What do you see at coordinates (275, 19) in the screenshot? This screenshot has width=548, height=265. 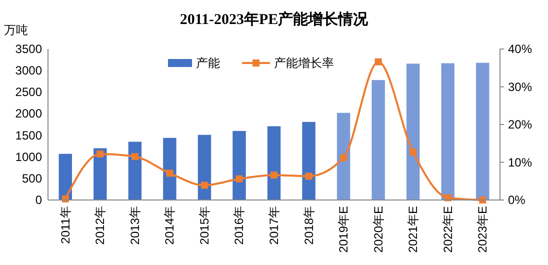 I see `chart-title: 2011-2023年PE产能增长情况` at bounding box center [275, 19].